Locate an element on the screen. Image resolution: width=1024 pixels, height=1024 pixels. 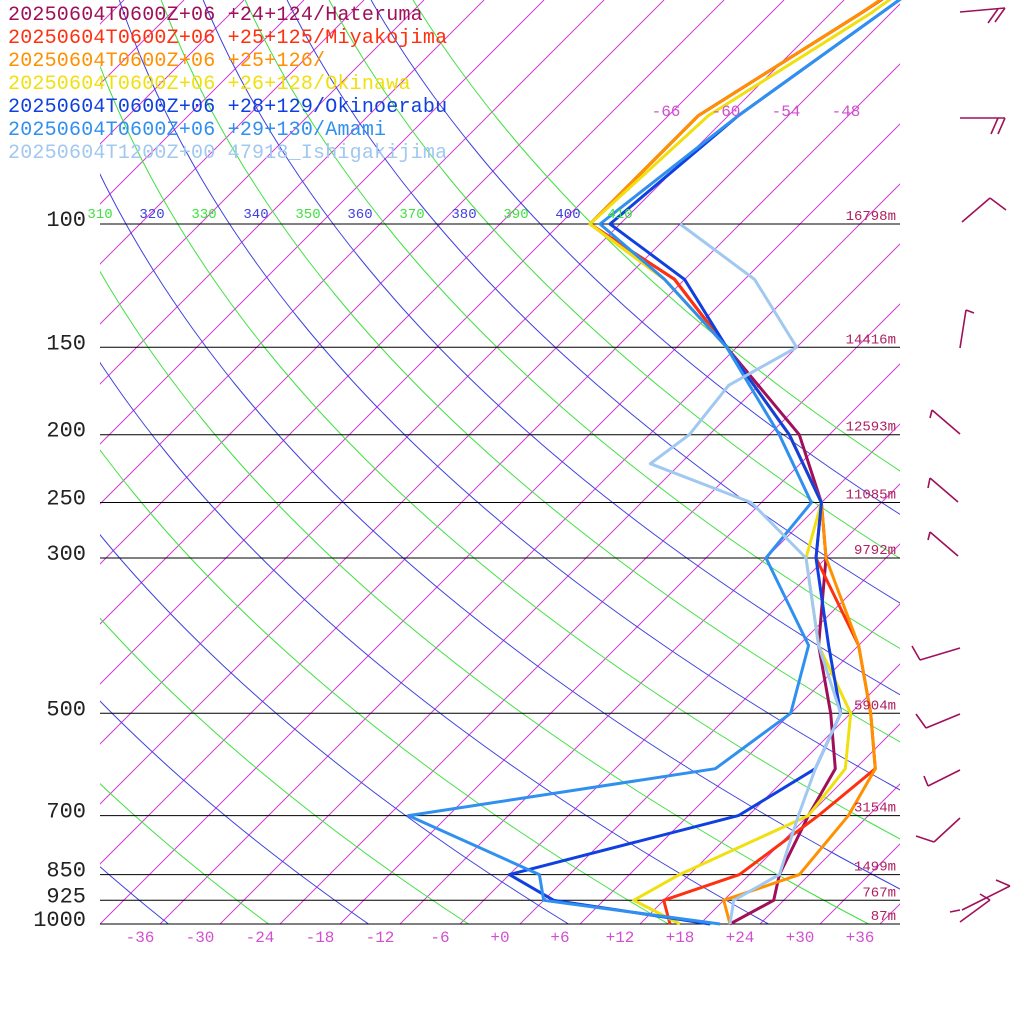
theta-label: 390 is located at coordinates (515, 215).